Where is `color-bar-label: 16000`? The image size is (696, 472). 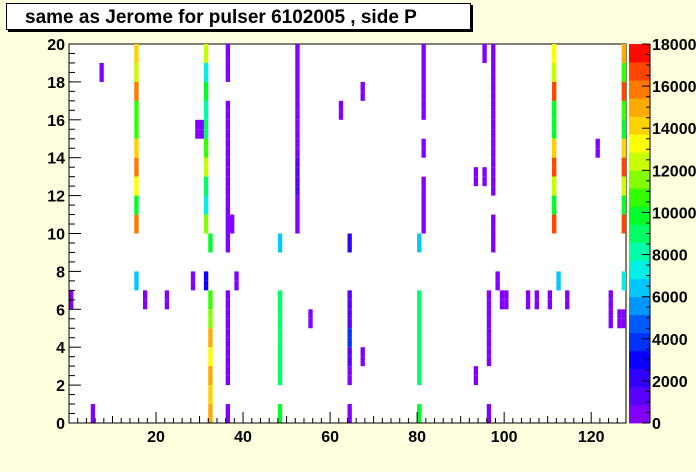
color-bar-label: 16000 is located at coordinates (674, 87).